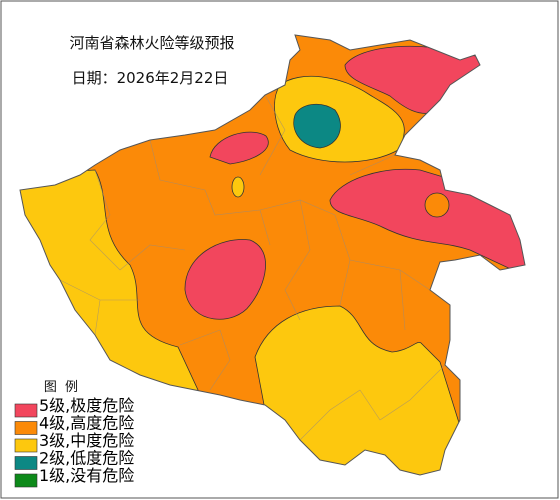 The height and width of the screenshot is (500, 560). What do you see at coordinates (317, 126) in the screenshot?
I see `region-low` at bounding box center [317, 126].